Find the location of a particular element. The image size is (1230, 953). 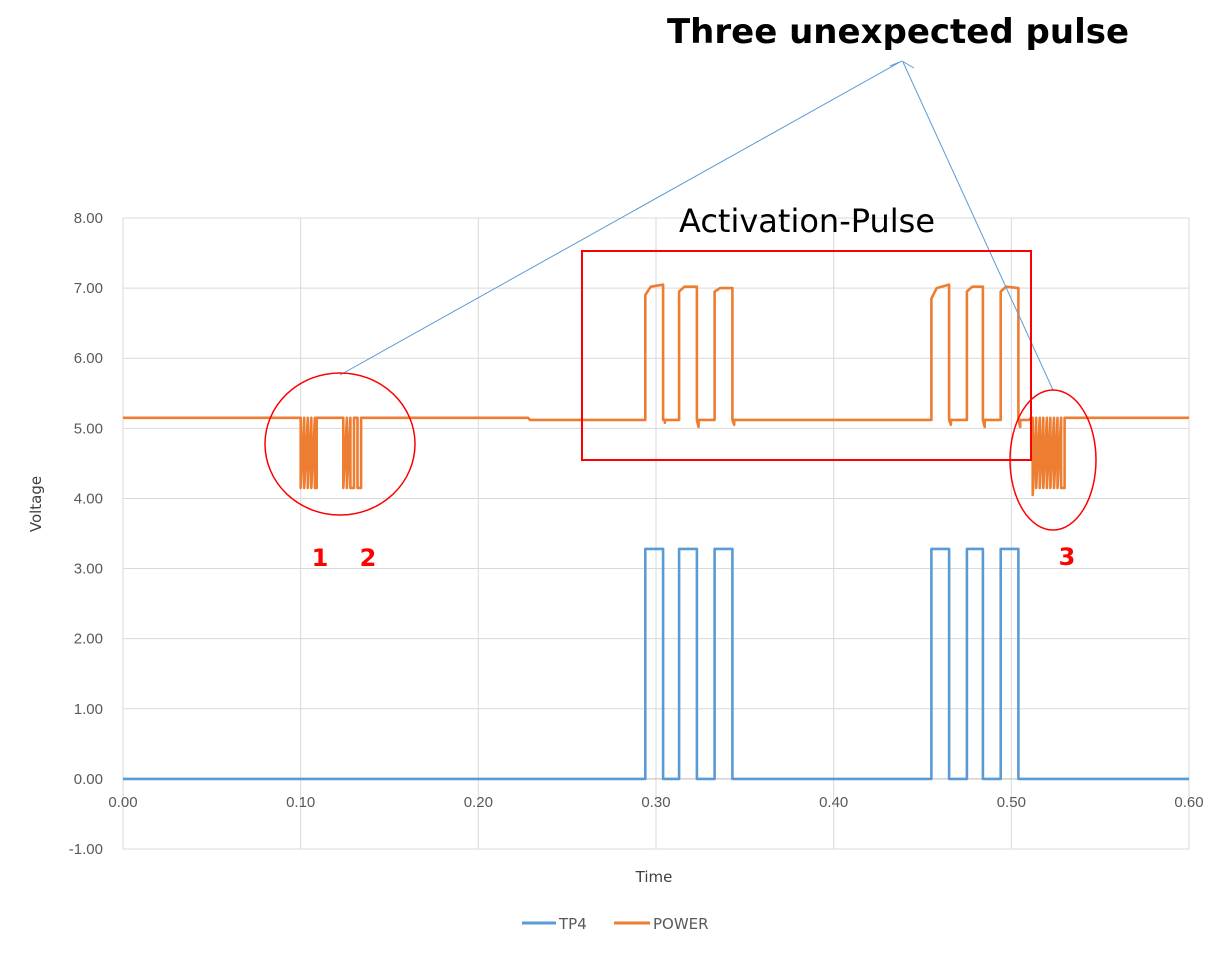

y-tick-label: 2.00 is located at coordinates (88, 639).